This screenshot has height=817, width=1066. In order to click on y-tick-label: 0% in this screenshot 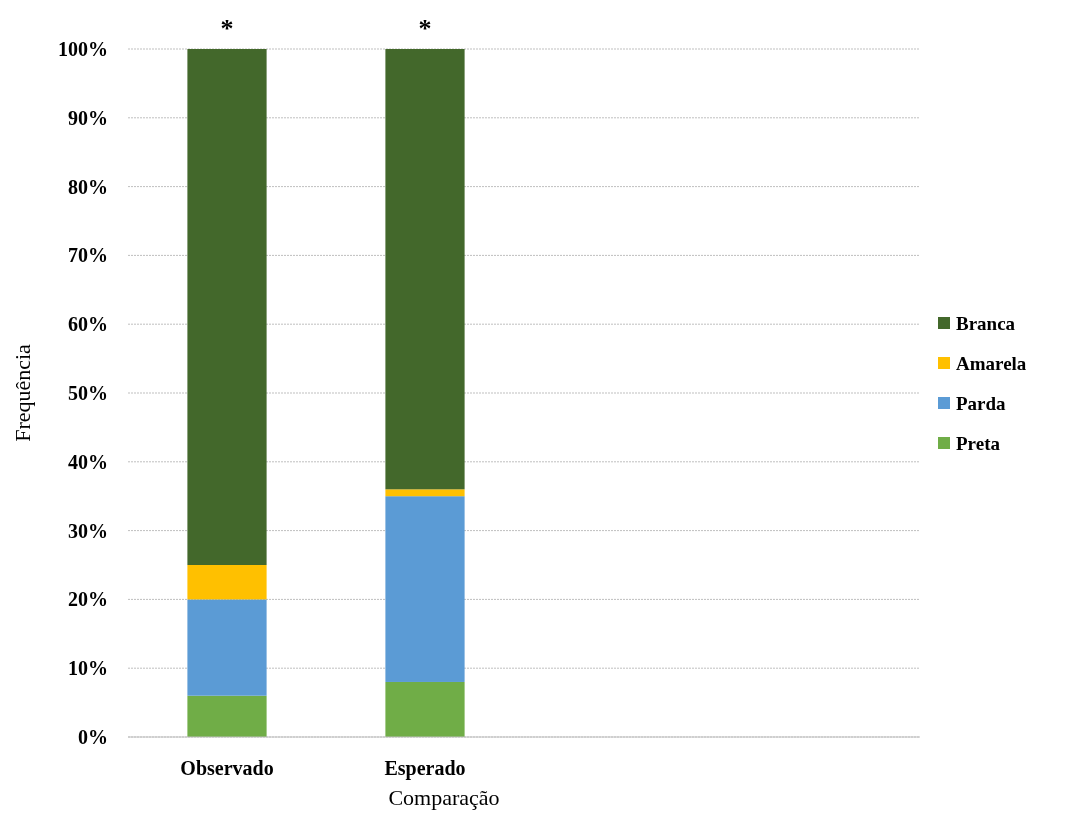, I will do `click(93, 737)`.